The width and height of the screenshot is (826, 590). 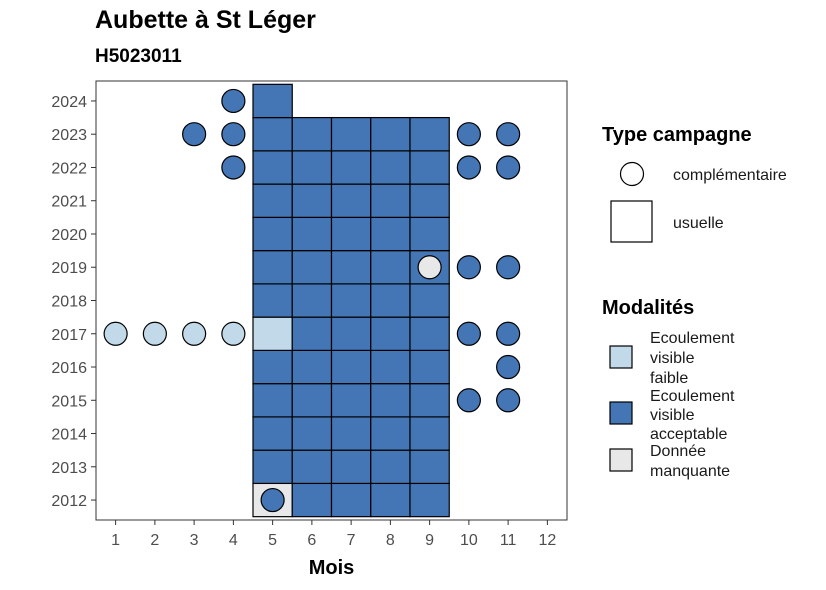 I want to click on y-tick-label: 2023, so click(x=69, y=135).